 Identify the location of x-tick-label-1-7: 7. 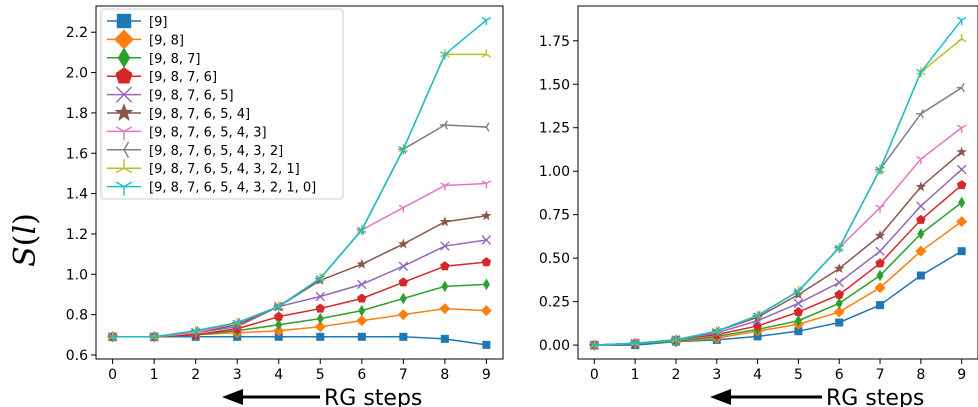
(880, 375).